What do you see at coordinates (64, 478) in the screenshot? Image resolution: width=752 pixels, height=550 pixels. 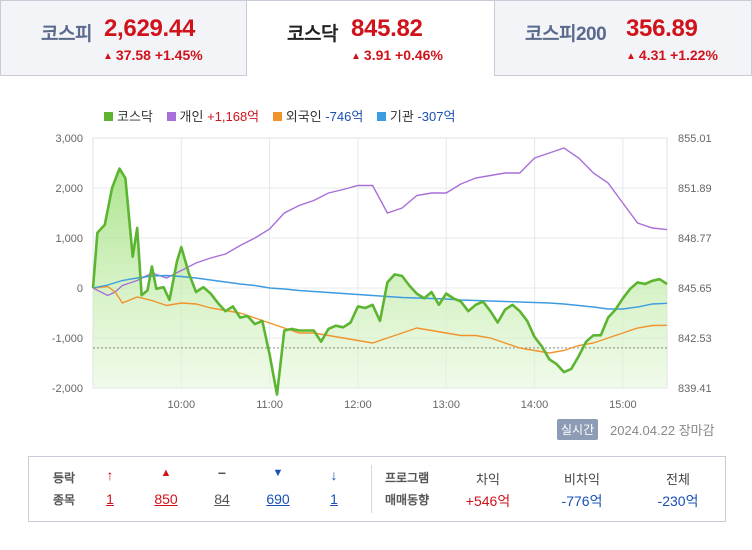 I see `breadth-label-top: 등락` at bounding box center [64, 478].